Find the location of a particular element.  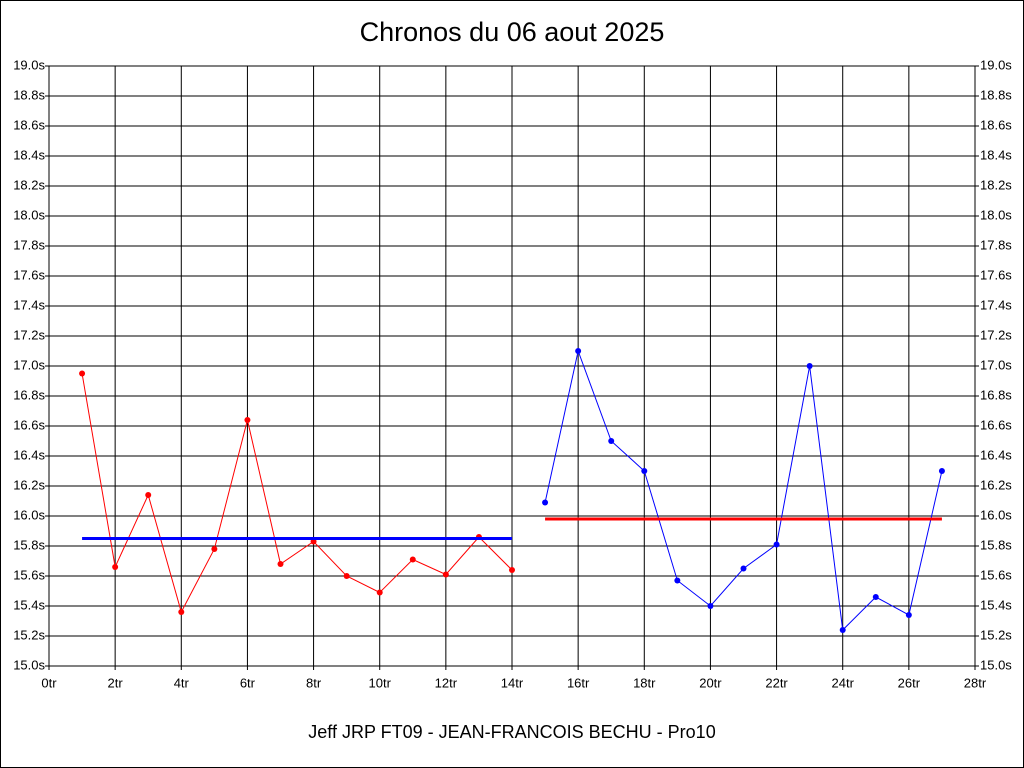

x-tick-label: 22tr is located at coordinates (776, 682).